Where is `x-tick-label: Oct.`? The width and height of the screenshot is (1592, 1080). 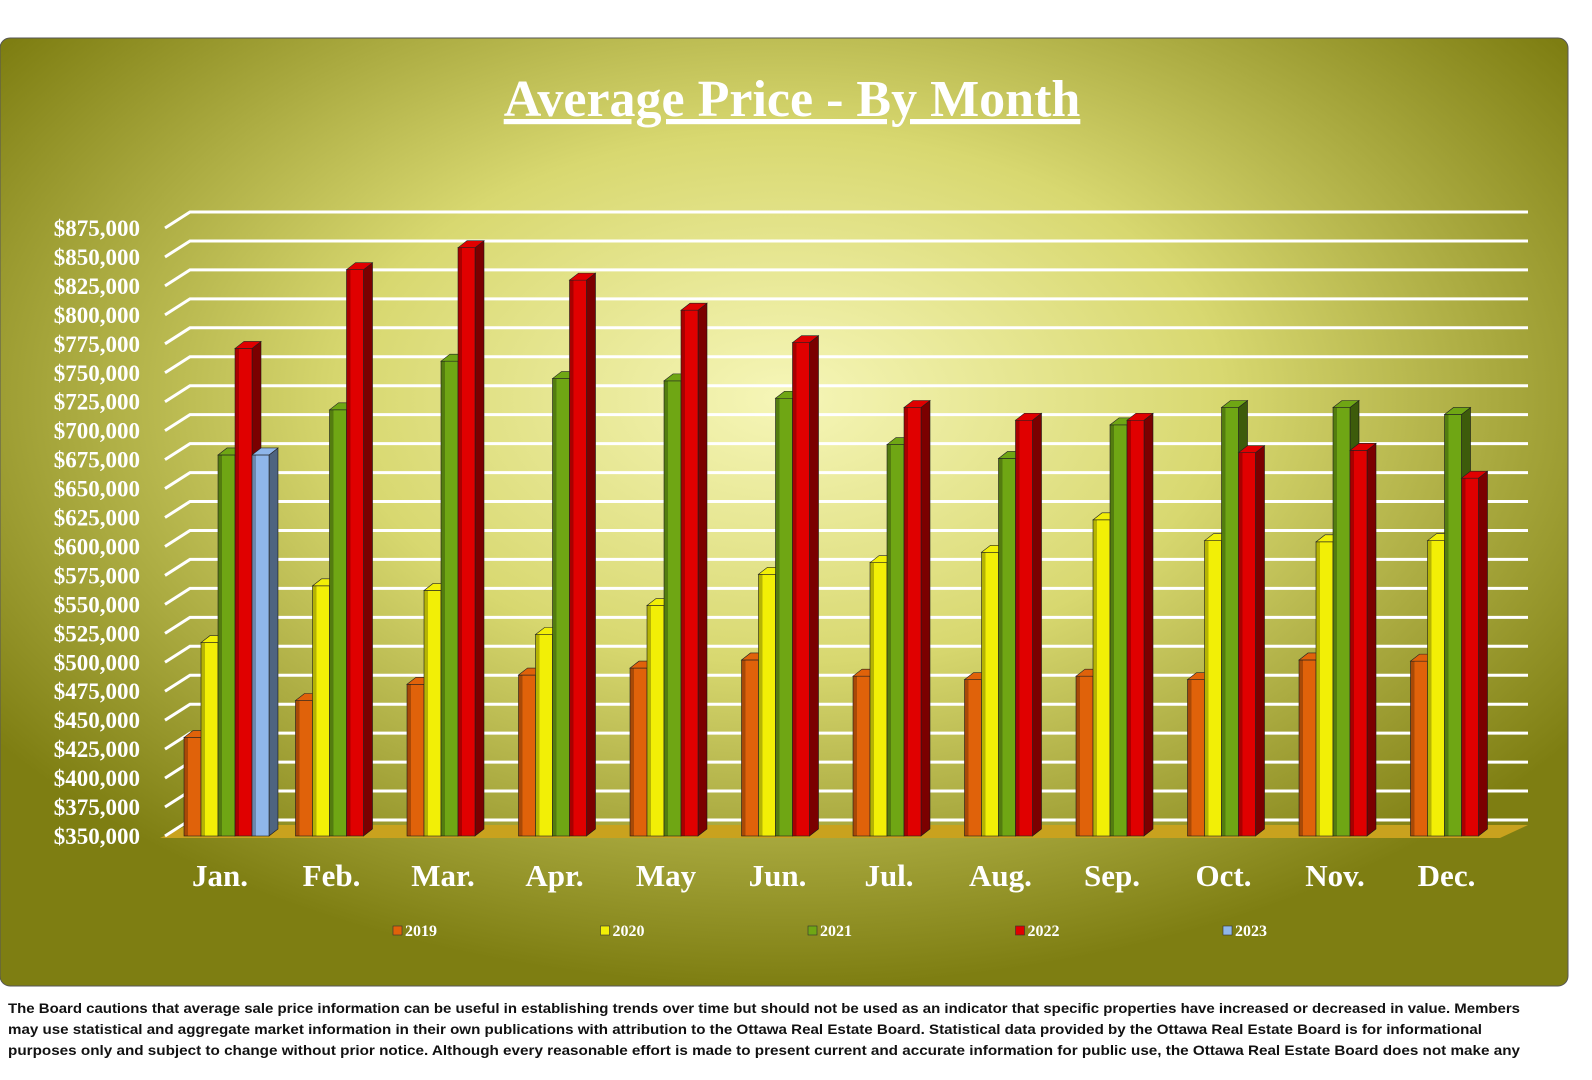
x-tick-label: Oct. is located at coordinates (1224, 875).